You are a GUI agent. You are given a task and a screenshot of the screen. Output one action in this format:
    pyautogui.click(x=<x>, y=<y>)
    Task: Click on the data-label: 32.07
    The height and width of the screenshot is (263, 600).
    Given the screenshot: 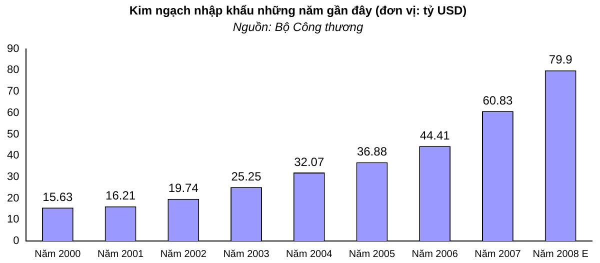 What is the action you would take?
    pyautogui.click(x=309, y=161)
    